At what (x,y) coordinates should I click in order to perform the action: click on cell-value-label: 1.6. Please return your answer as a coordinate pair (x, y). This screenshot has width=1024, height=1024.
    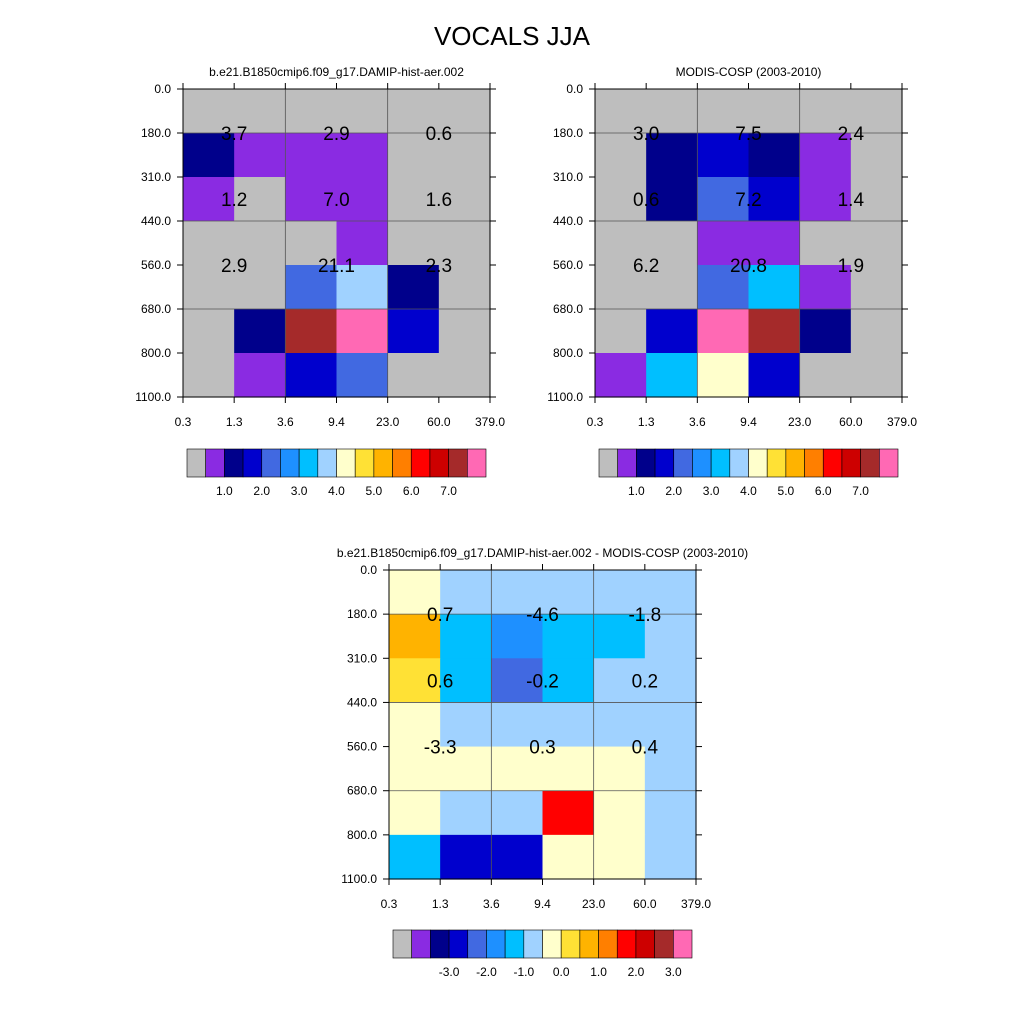
    Looking at the image, I should click on (439, 200).